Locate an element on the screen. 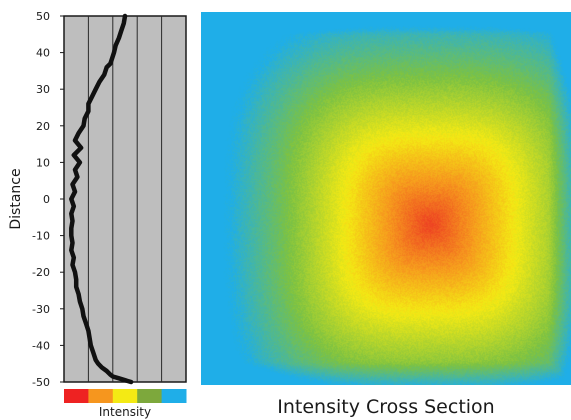 The height and width of the screenshot is (420, 571). intensity-profile-line is located at coordinates (101, 199).